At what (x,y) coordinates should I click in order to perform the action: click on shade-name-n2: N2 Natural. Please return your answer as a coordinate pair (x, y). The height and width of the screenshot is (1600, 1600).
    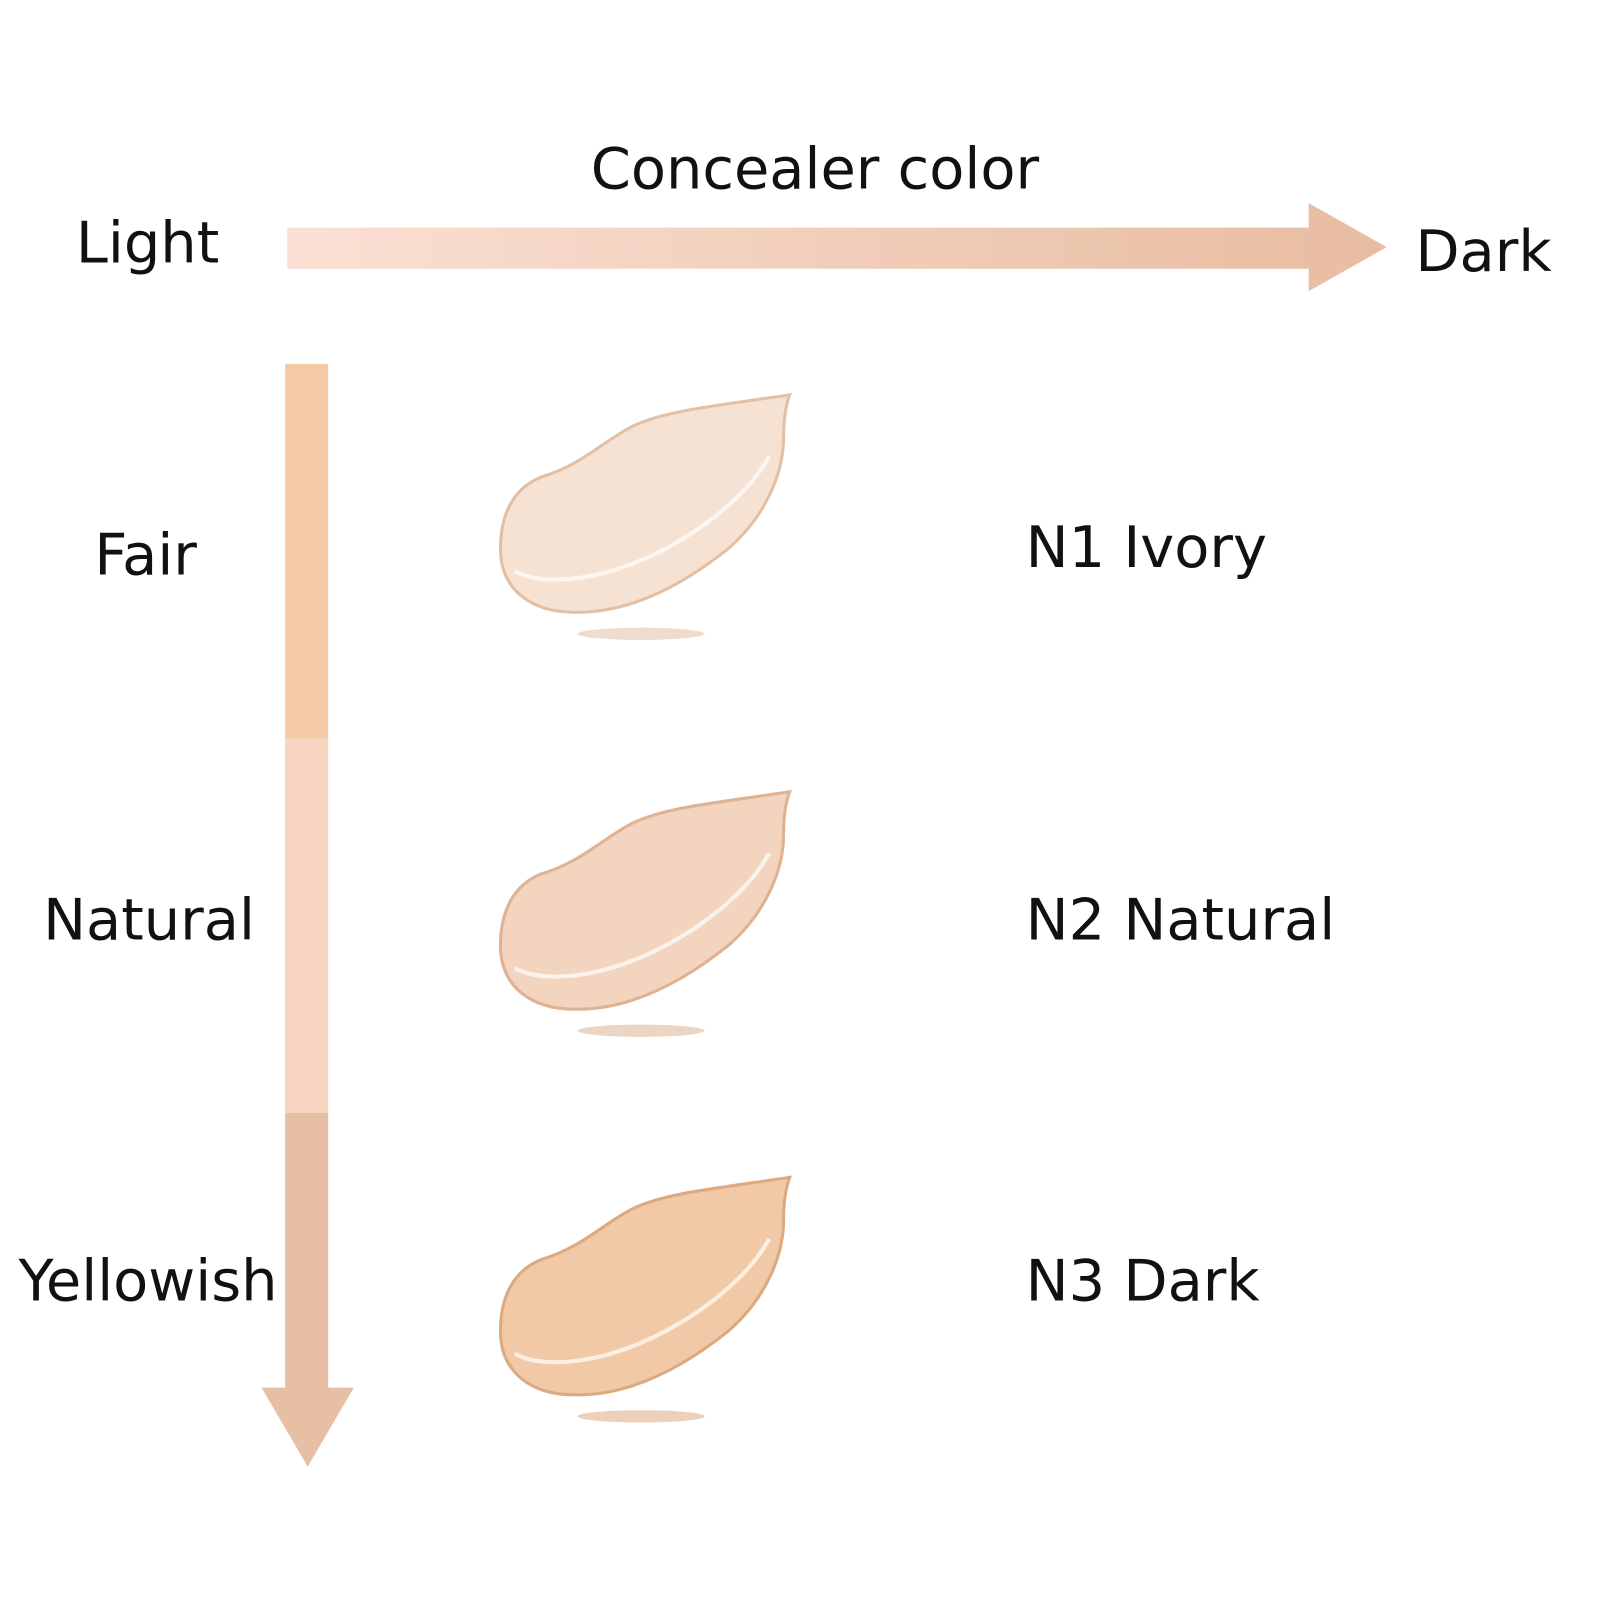
    Looking at the image, I should click on (1180, 920).